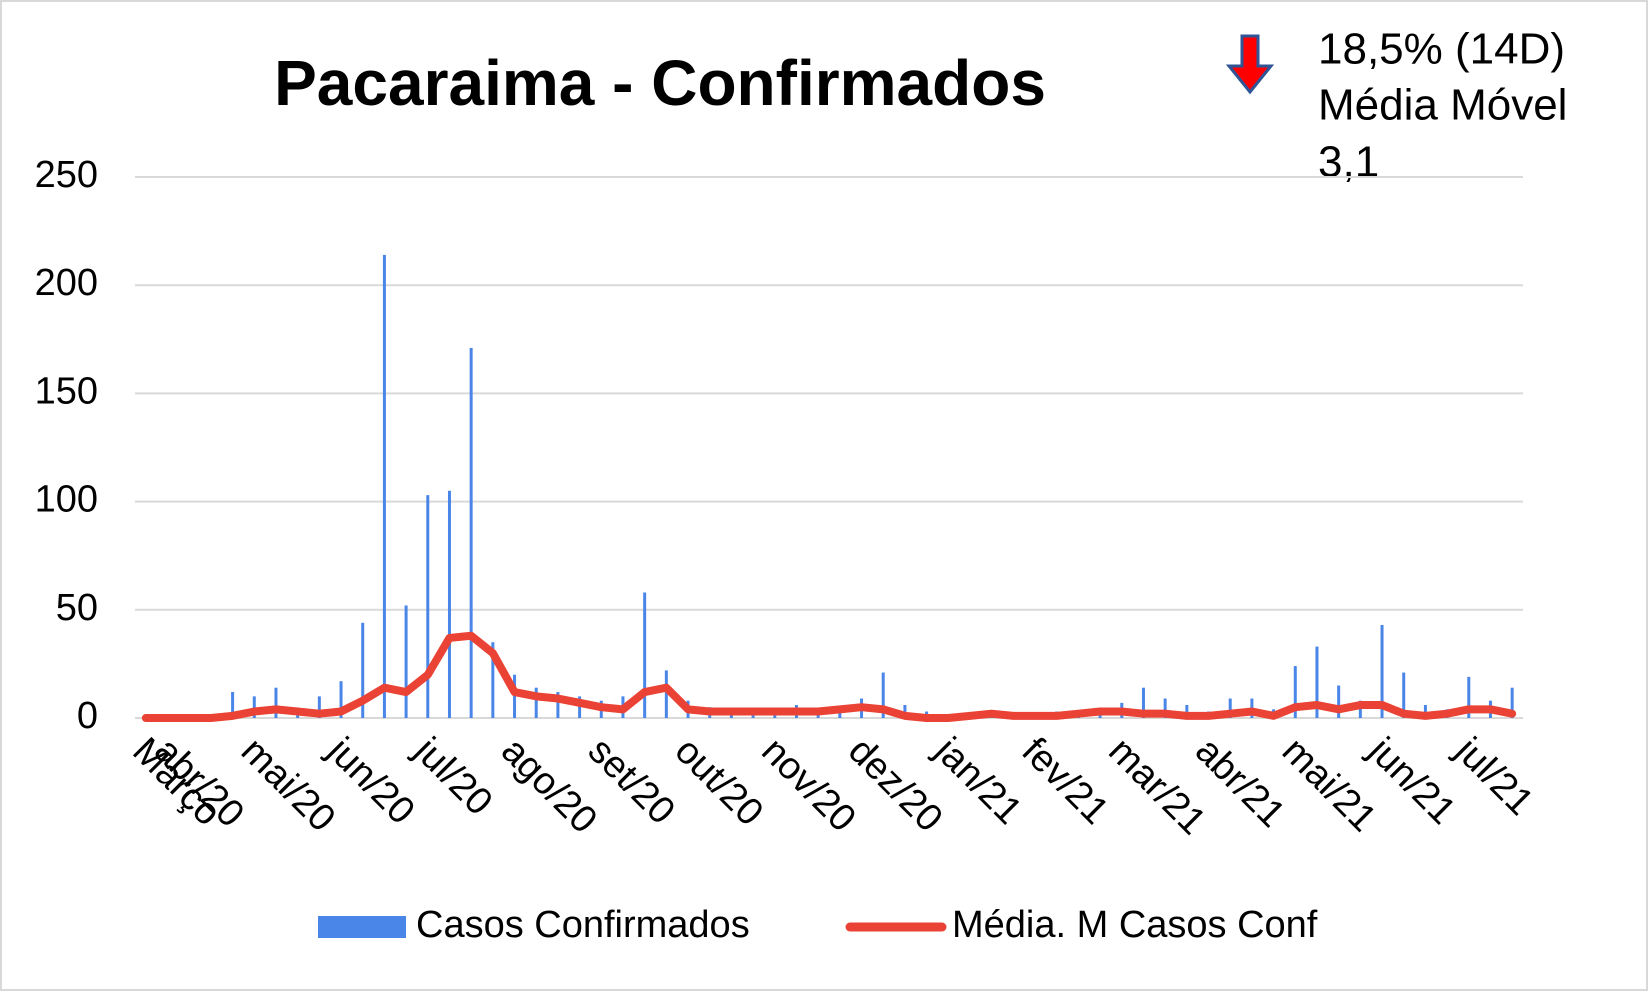  Describe the element at coordinates (66, 500) in the screenshot. I see `y-tick-label: 100` at that location.